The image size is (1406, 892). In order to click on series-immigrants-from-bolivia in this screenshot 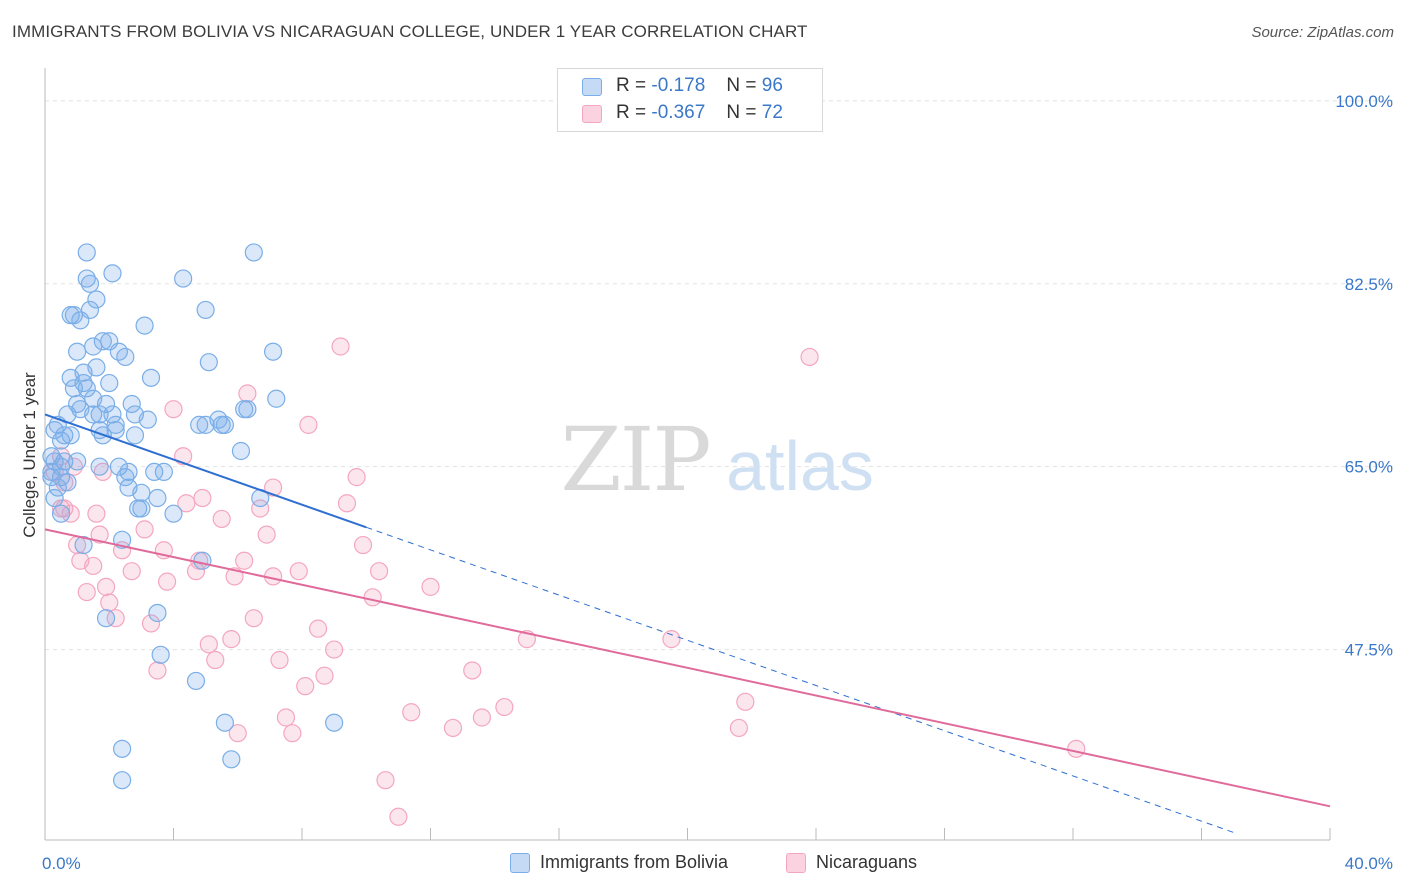, I will do `click(193, 516)`.